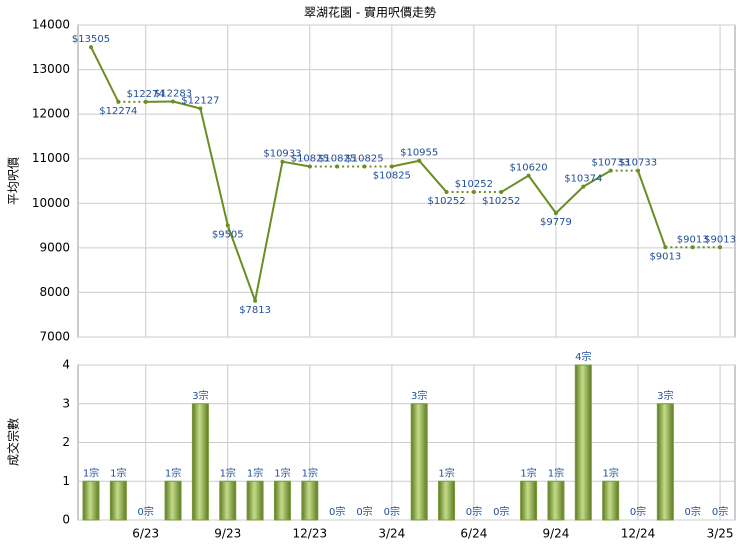 This screenshot has width=740, height=550. Describe the element at coordinates (227, 534) in the screenshot. I see `x-tick-label: 9/23` at that location.